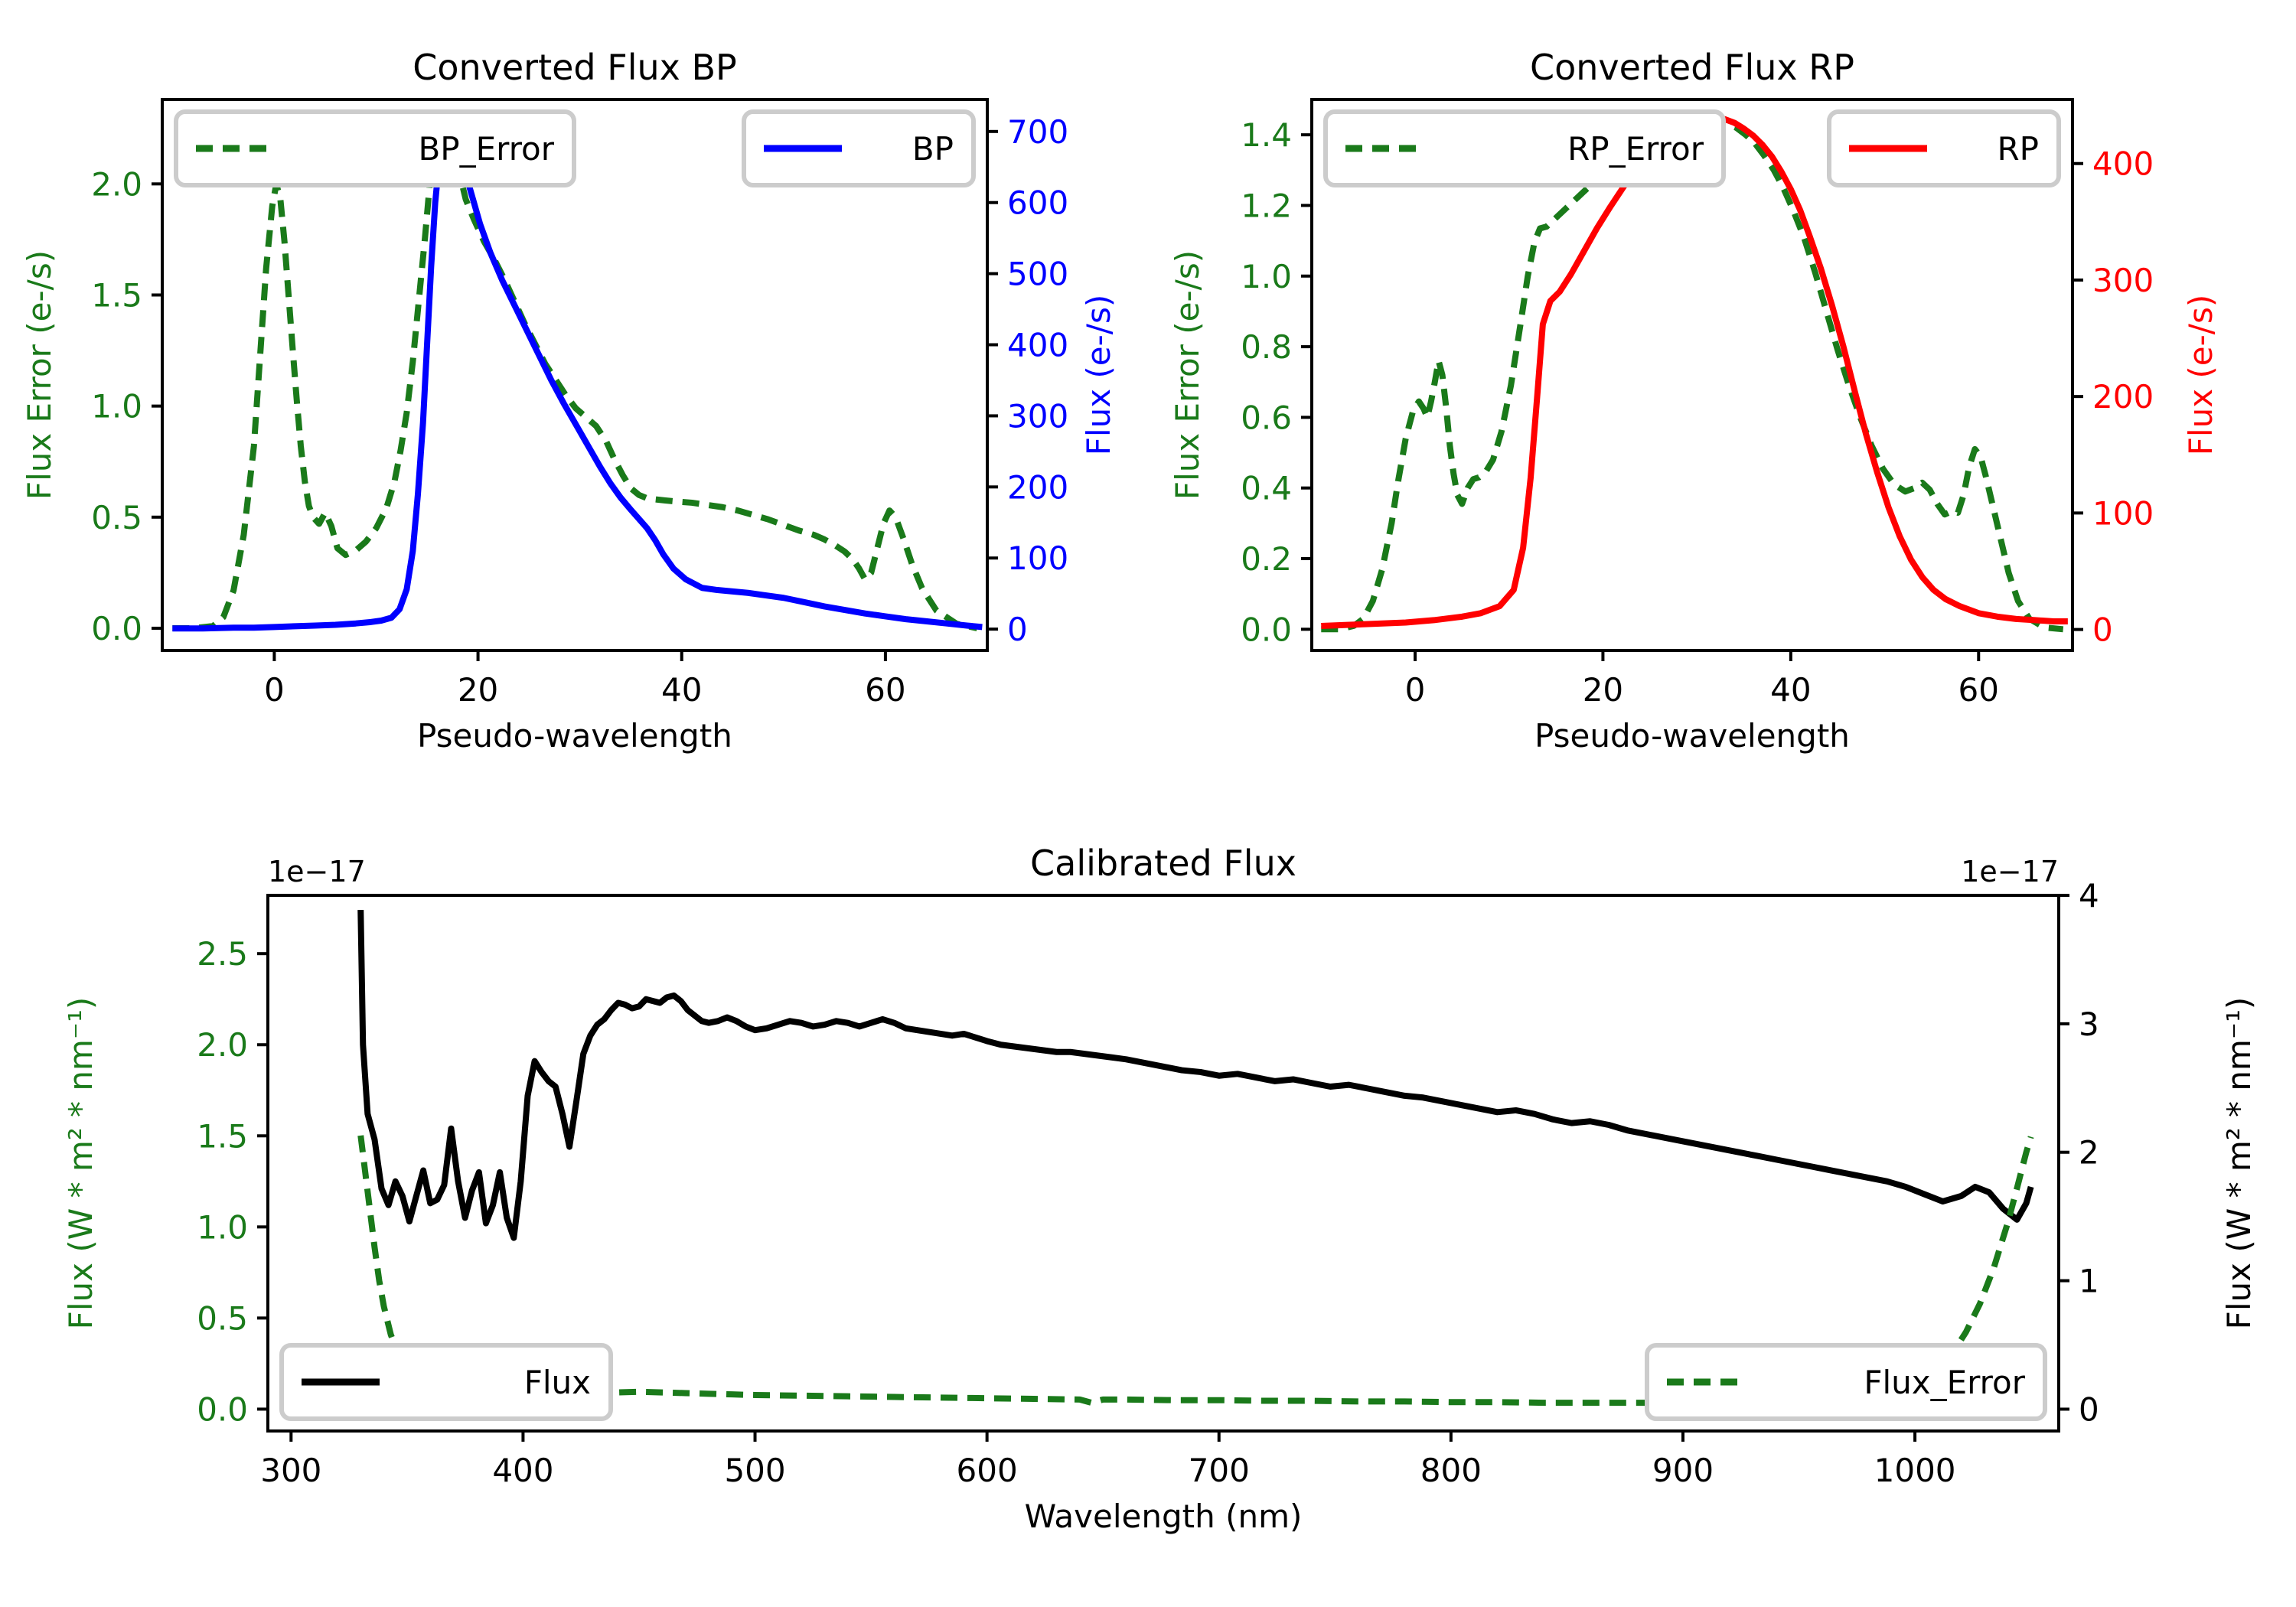 The width and height of the screenshot is (2296, 1607). Describe the element at coordinates (933, 149) in the screenshot. I see `legend-label: BP` at that location.